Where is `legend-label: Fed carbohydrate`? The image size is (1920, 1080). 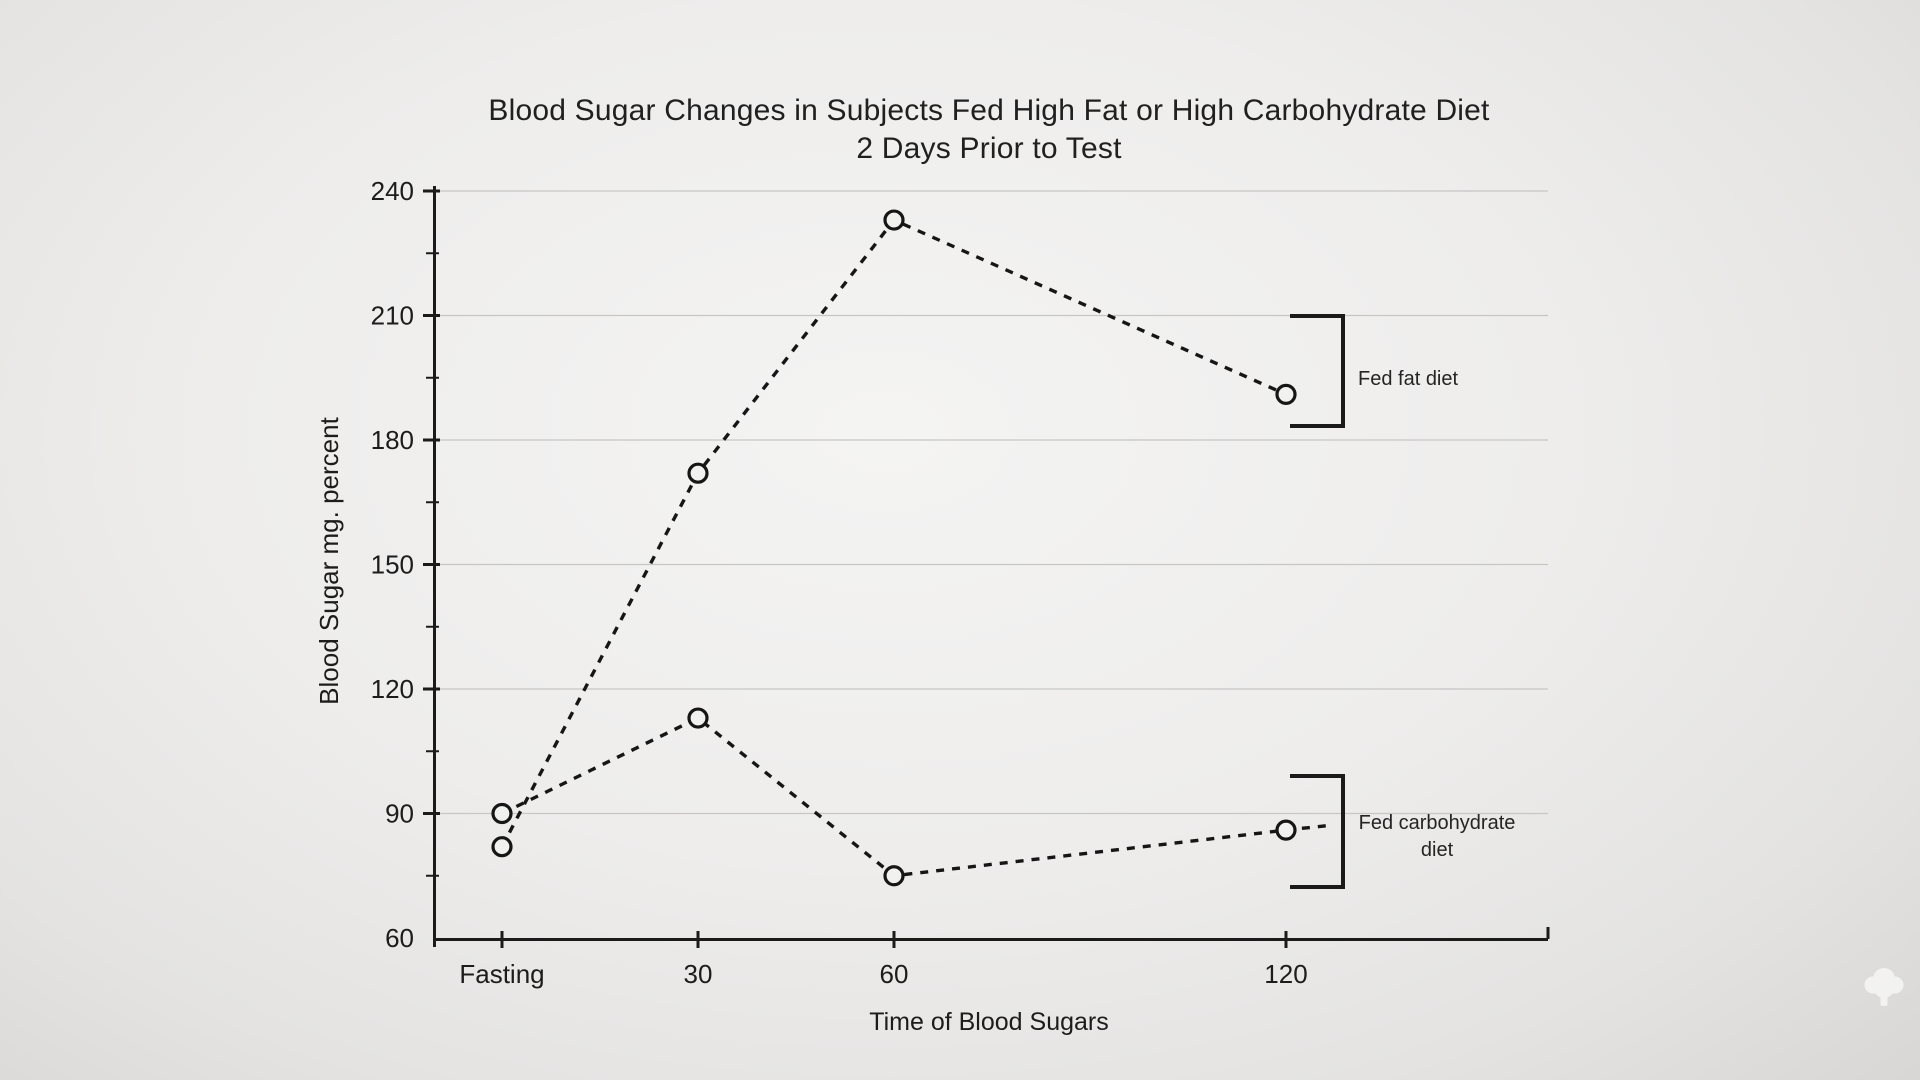 legend-label: Fed carbohydrate is located at coordinates (1437, 823).